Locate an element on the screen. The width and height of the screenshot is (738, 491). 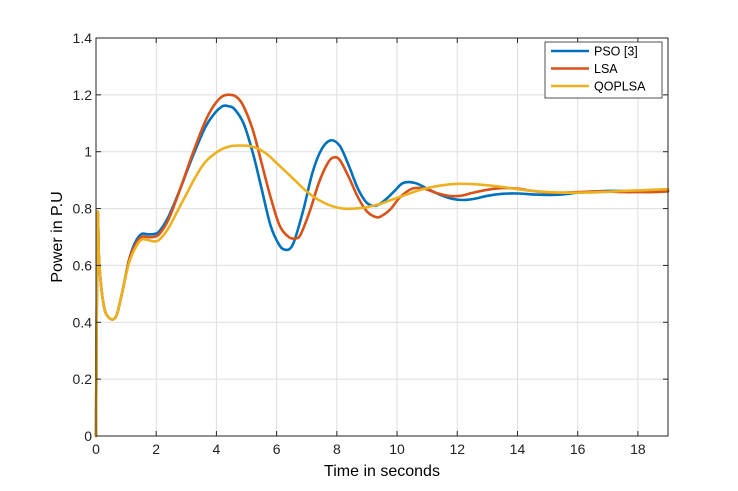
x-tick-label: 8 is located at coordinates (337, 449).